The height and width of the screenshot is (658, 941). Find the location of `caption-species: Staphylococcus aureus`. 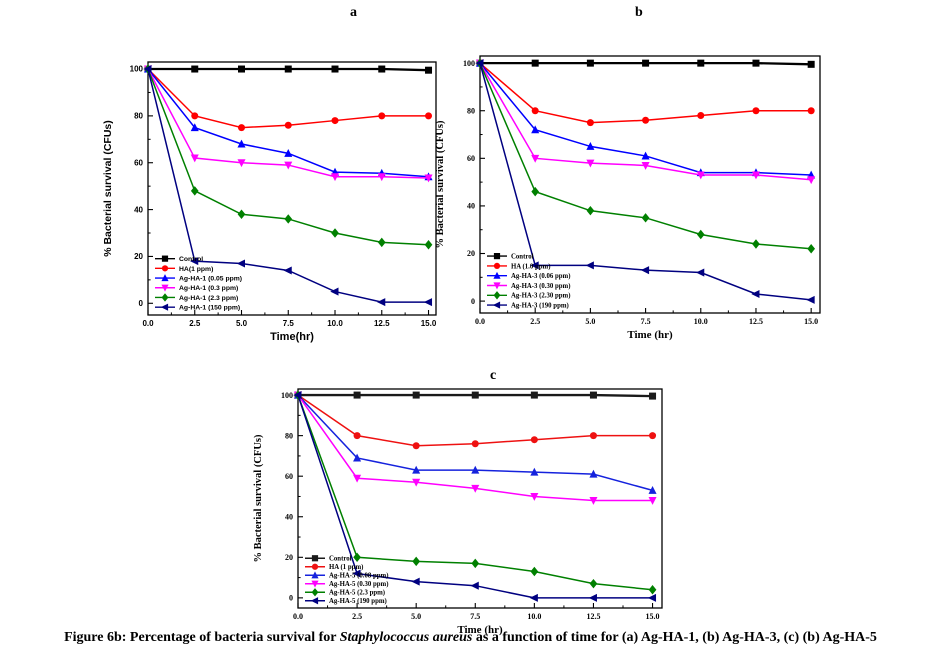

caption-species: Staphylococcus aureus is located at coordinates (406, 637).